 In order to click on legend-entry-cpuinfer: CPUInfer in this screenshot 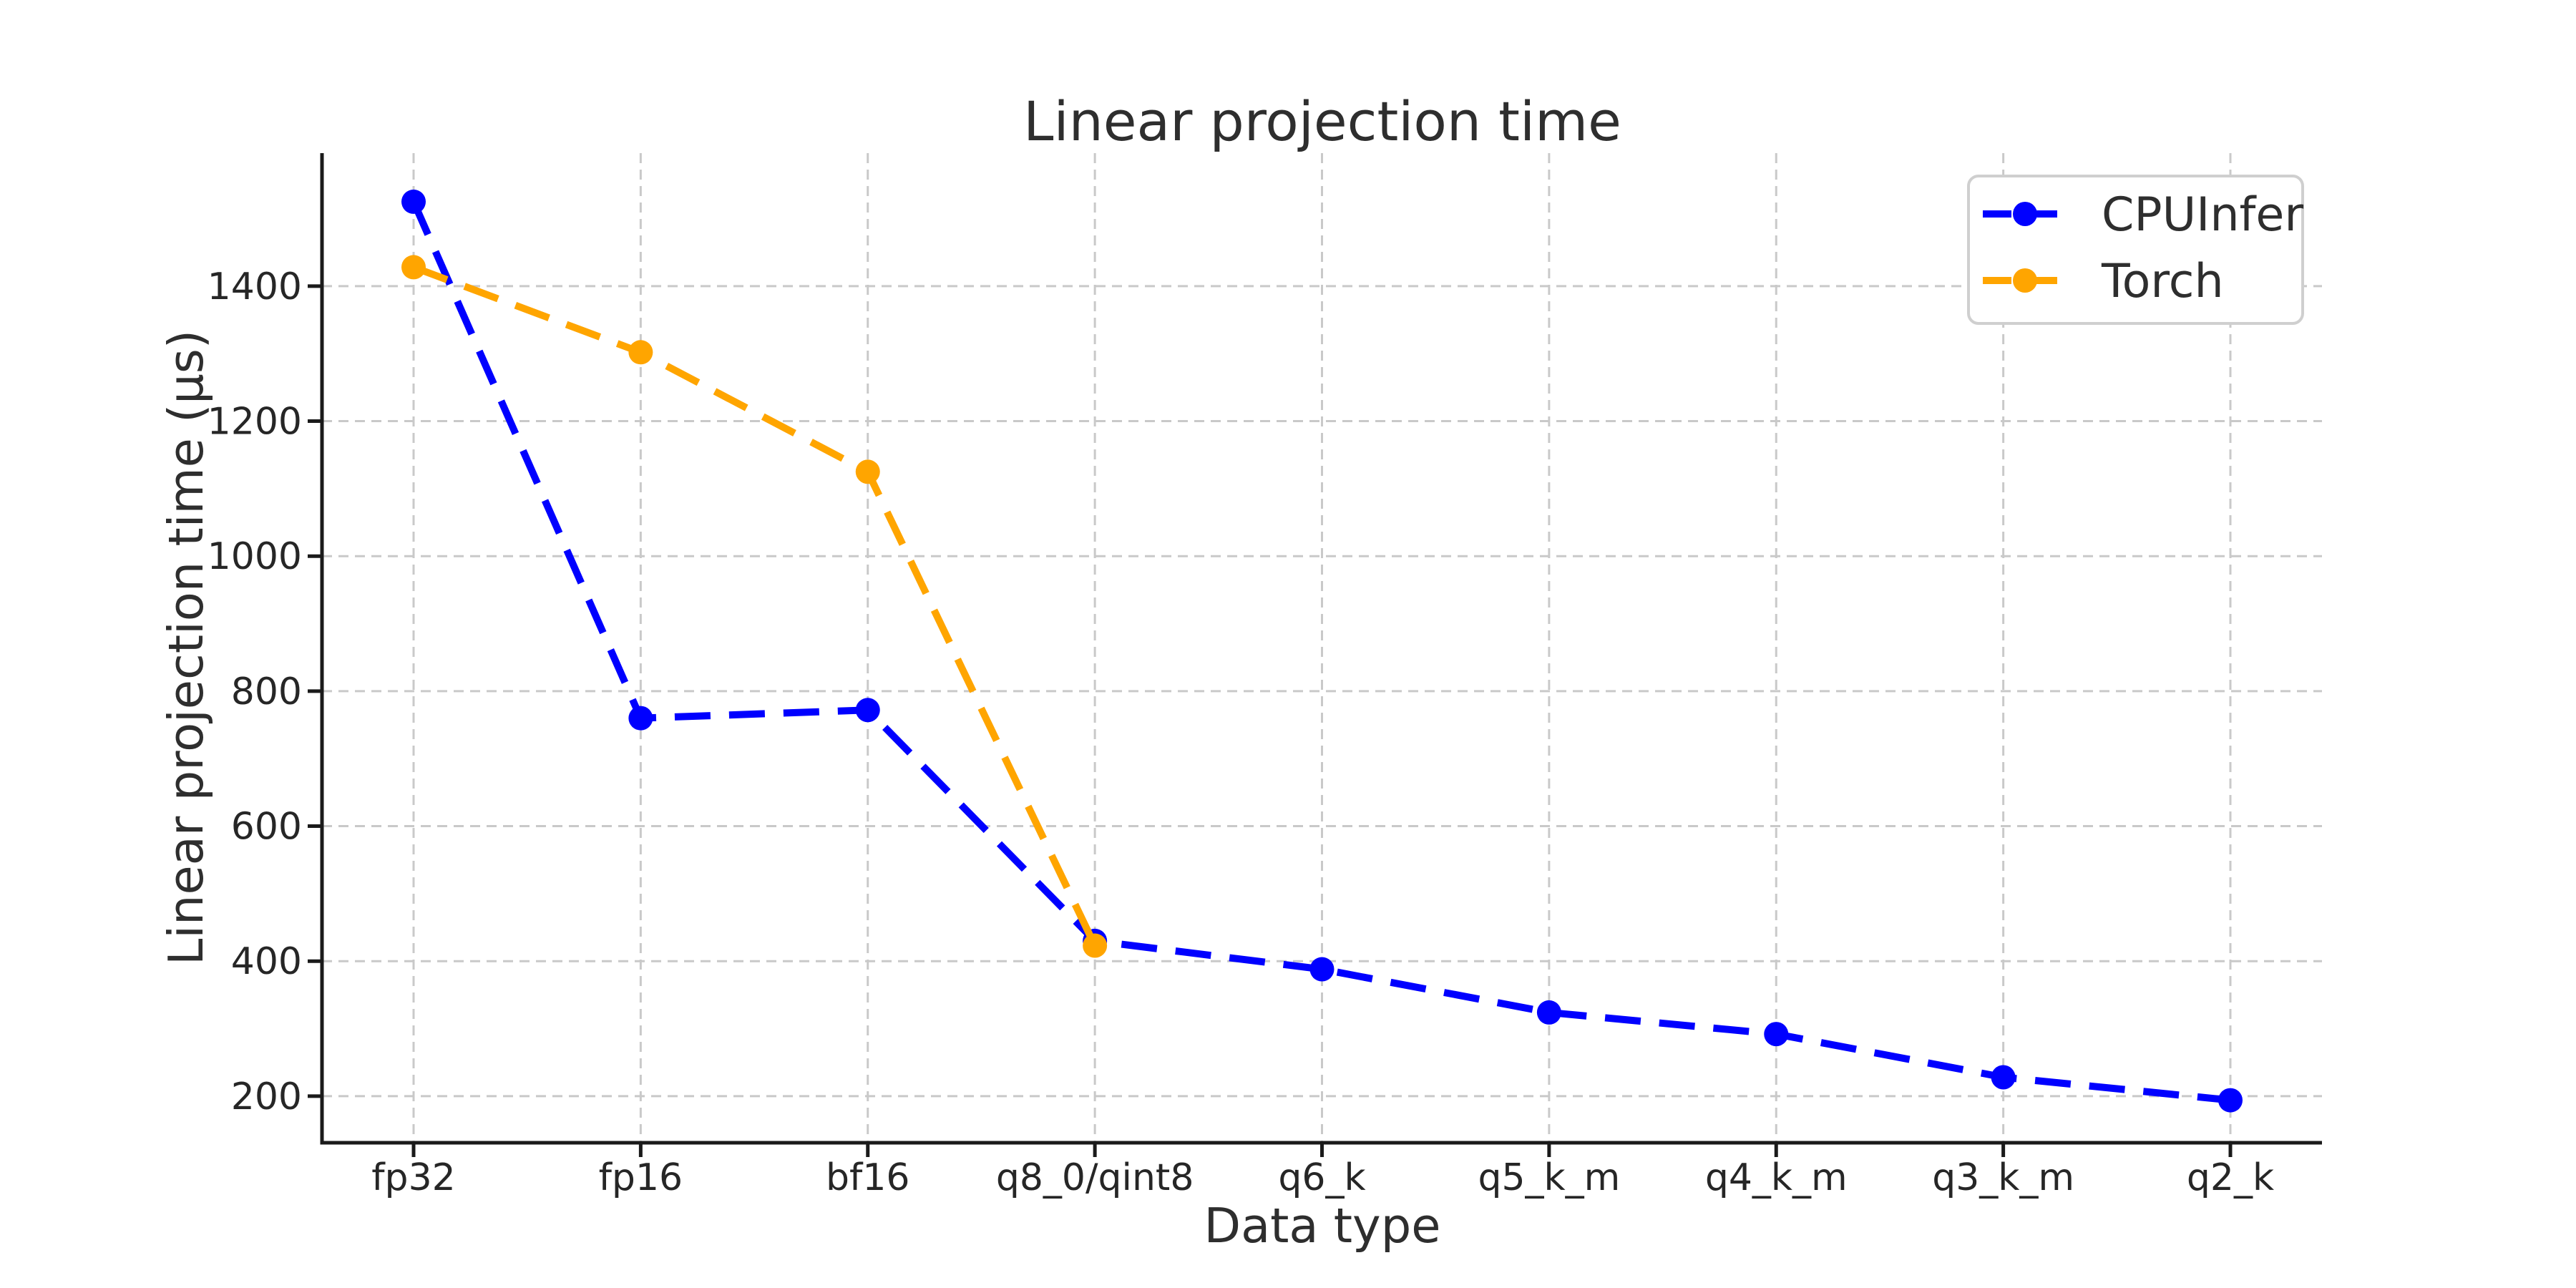, I will do `click(2143, 215)`.